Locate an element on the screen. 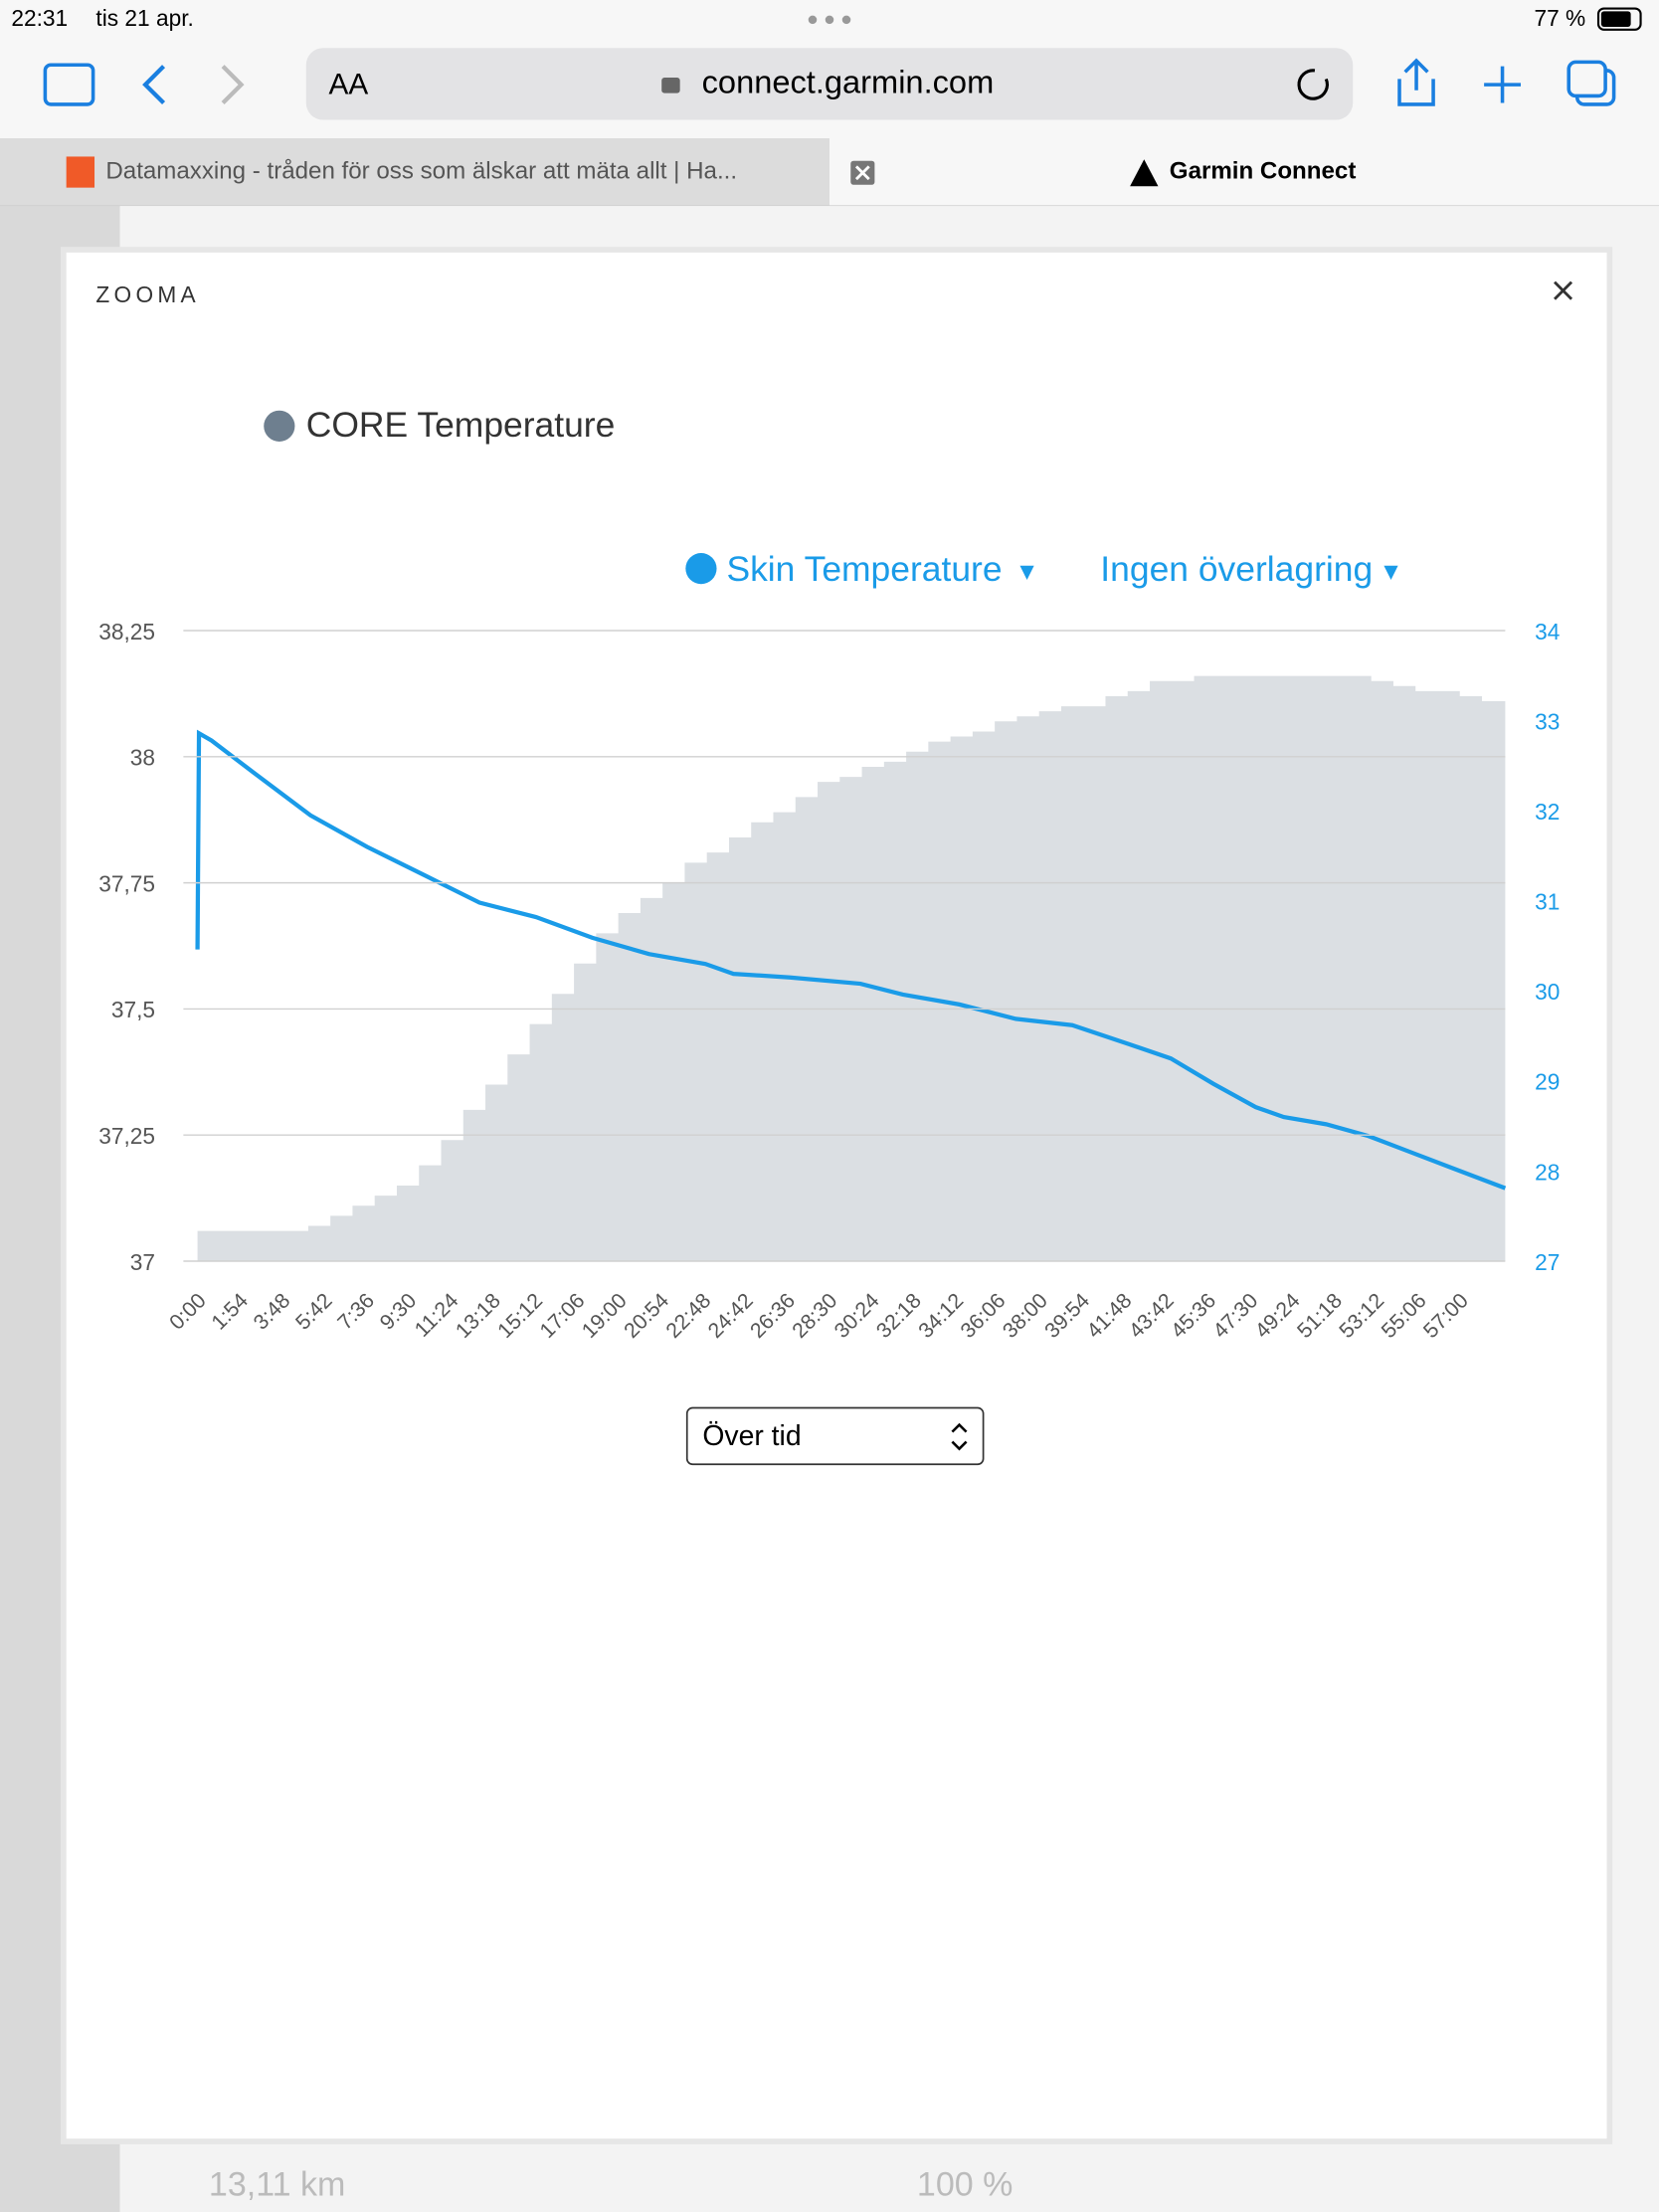  status-date: tis 21 apr. is located at coordinates (144, 18).